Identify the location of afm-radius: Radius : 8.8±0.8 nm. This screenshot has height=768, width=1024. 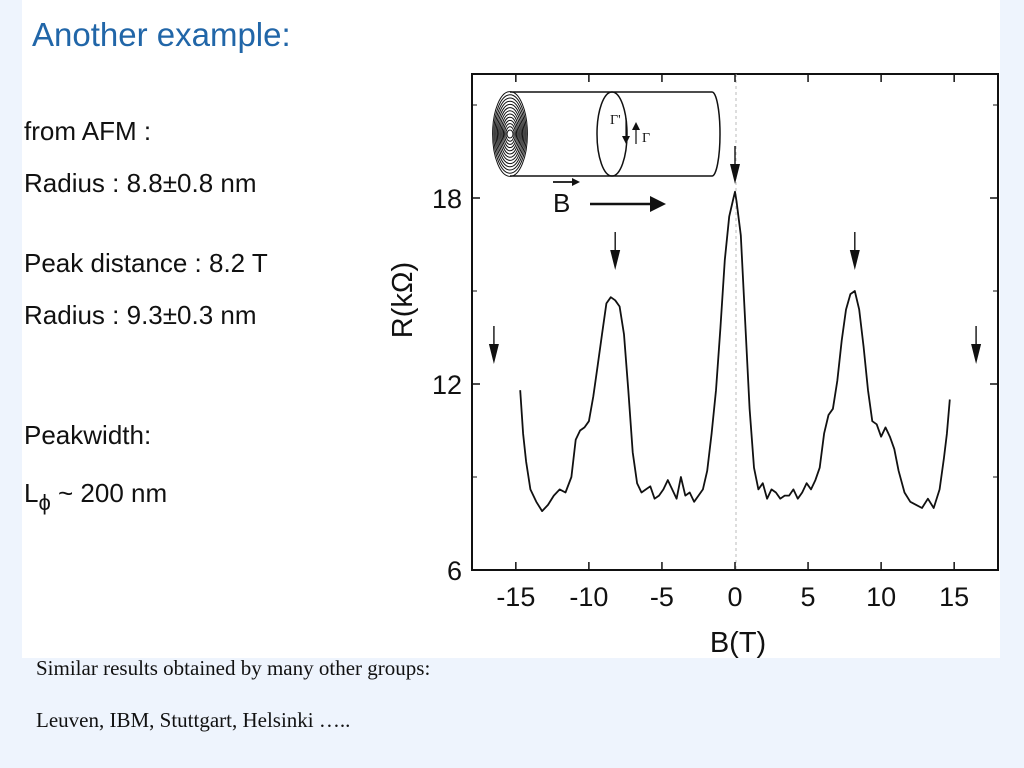
(140, 183).